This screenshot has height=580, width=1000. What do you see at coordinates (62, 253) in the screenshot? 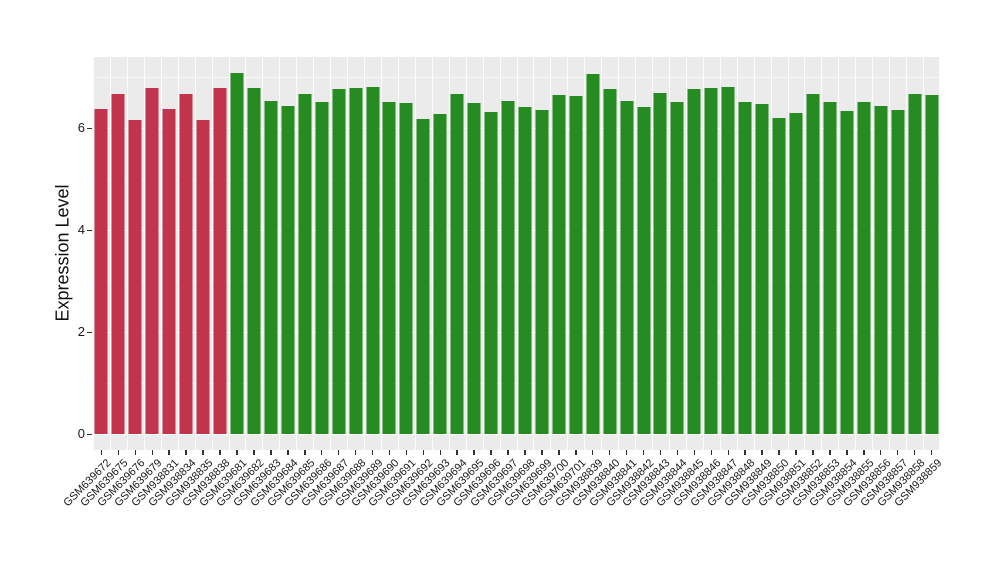
I see `y-axis-title: Expression Level` at bounding box center [62, 253].